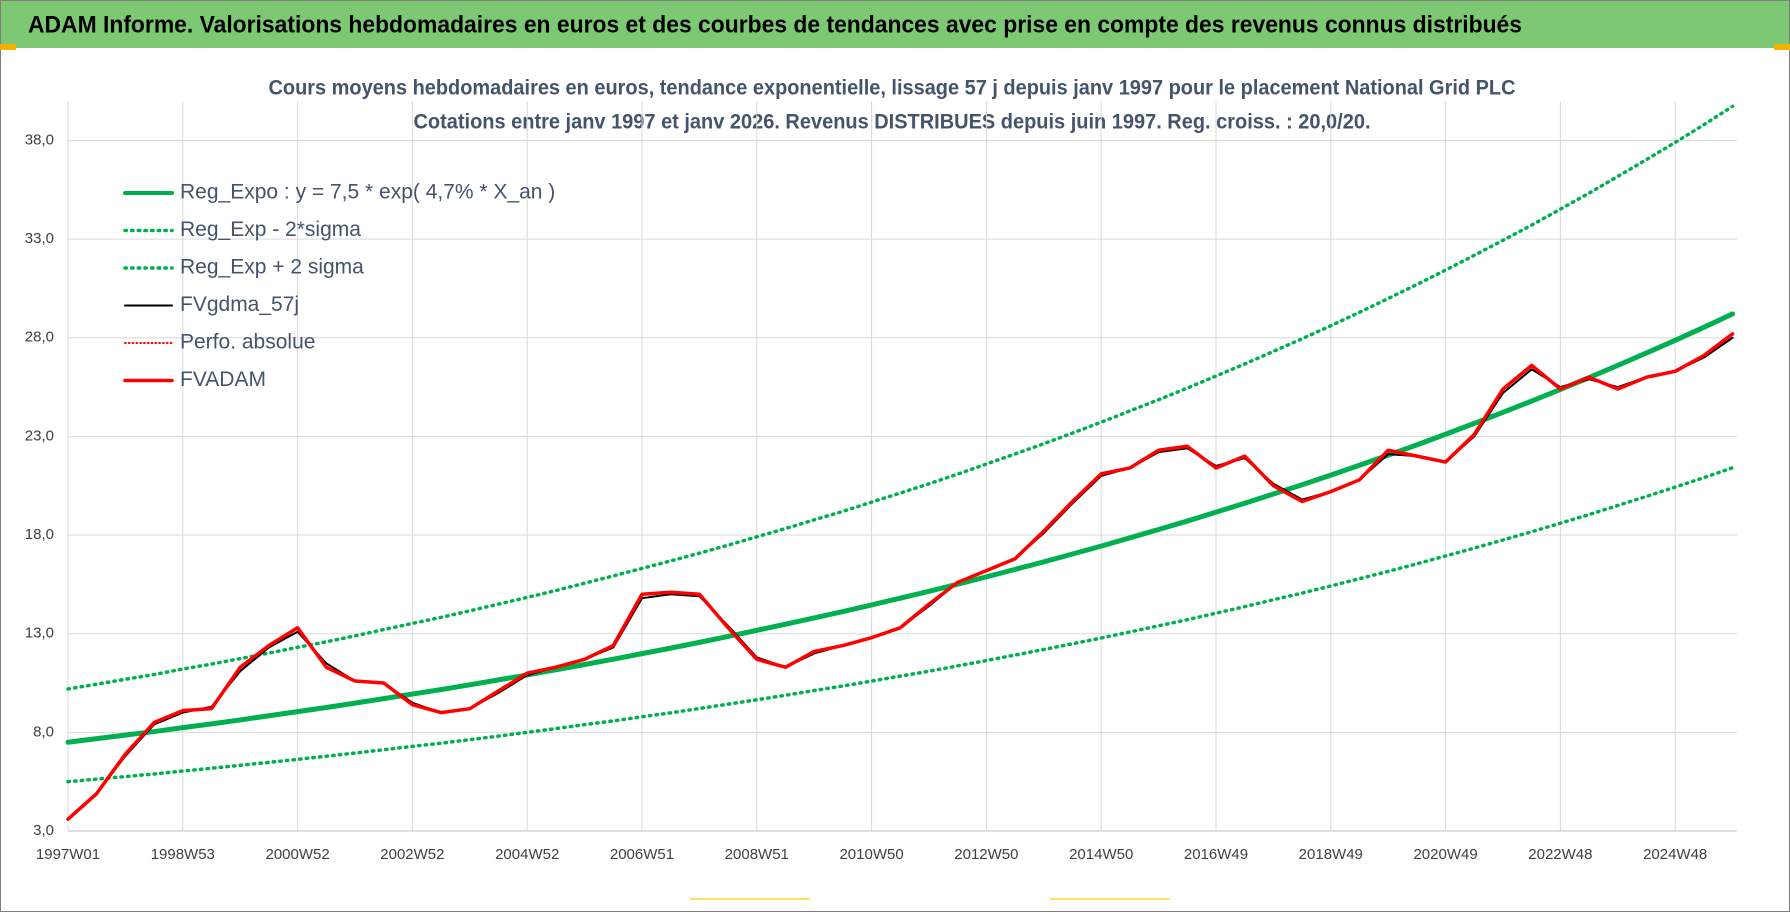 Image resolution: width=1790 pixels, height=912 pixels. I want to click on x-tick-label: 1997W01, so click(68, 854).